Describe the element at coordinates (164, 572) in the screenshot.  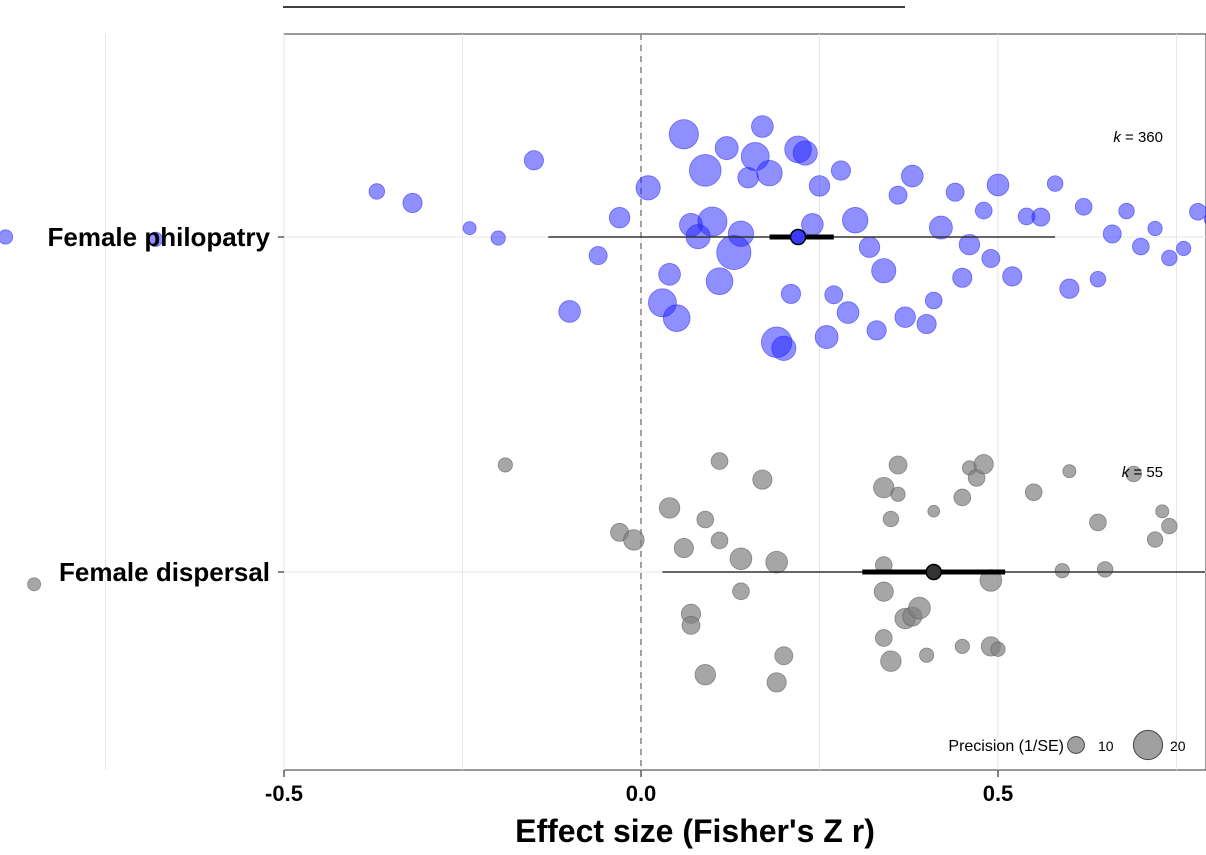
I see `y-tick-label: Female dispersal` at that location.